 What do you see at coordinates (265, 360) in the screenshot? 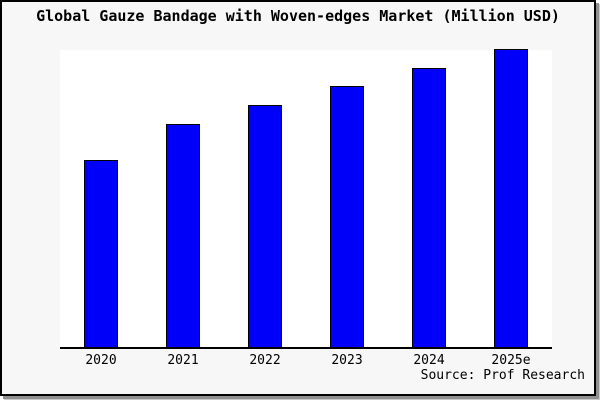
I see `x-tick-label-2022: 2022` at bounding box center [265, 360].